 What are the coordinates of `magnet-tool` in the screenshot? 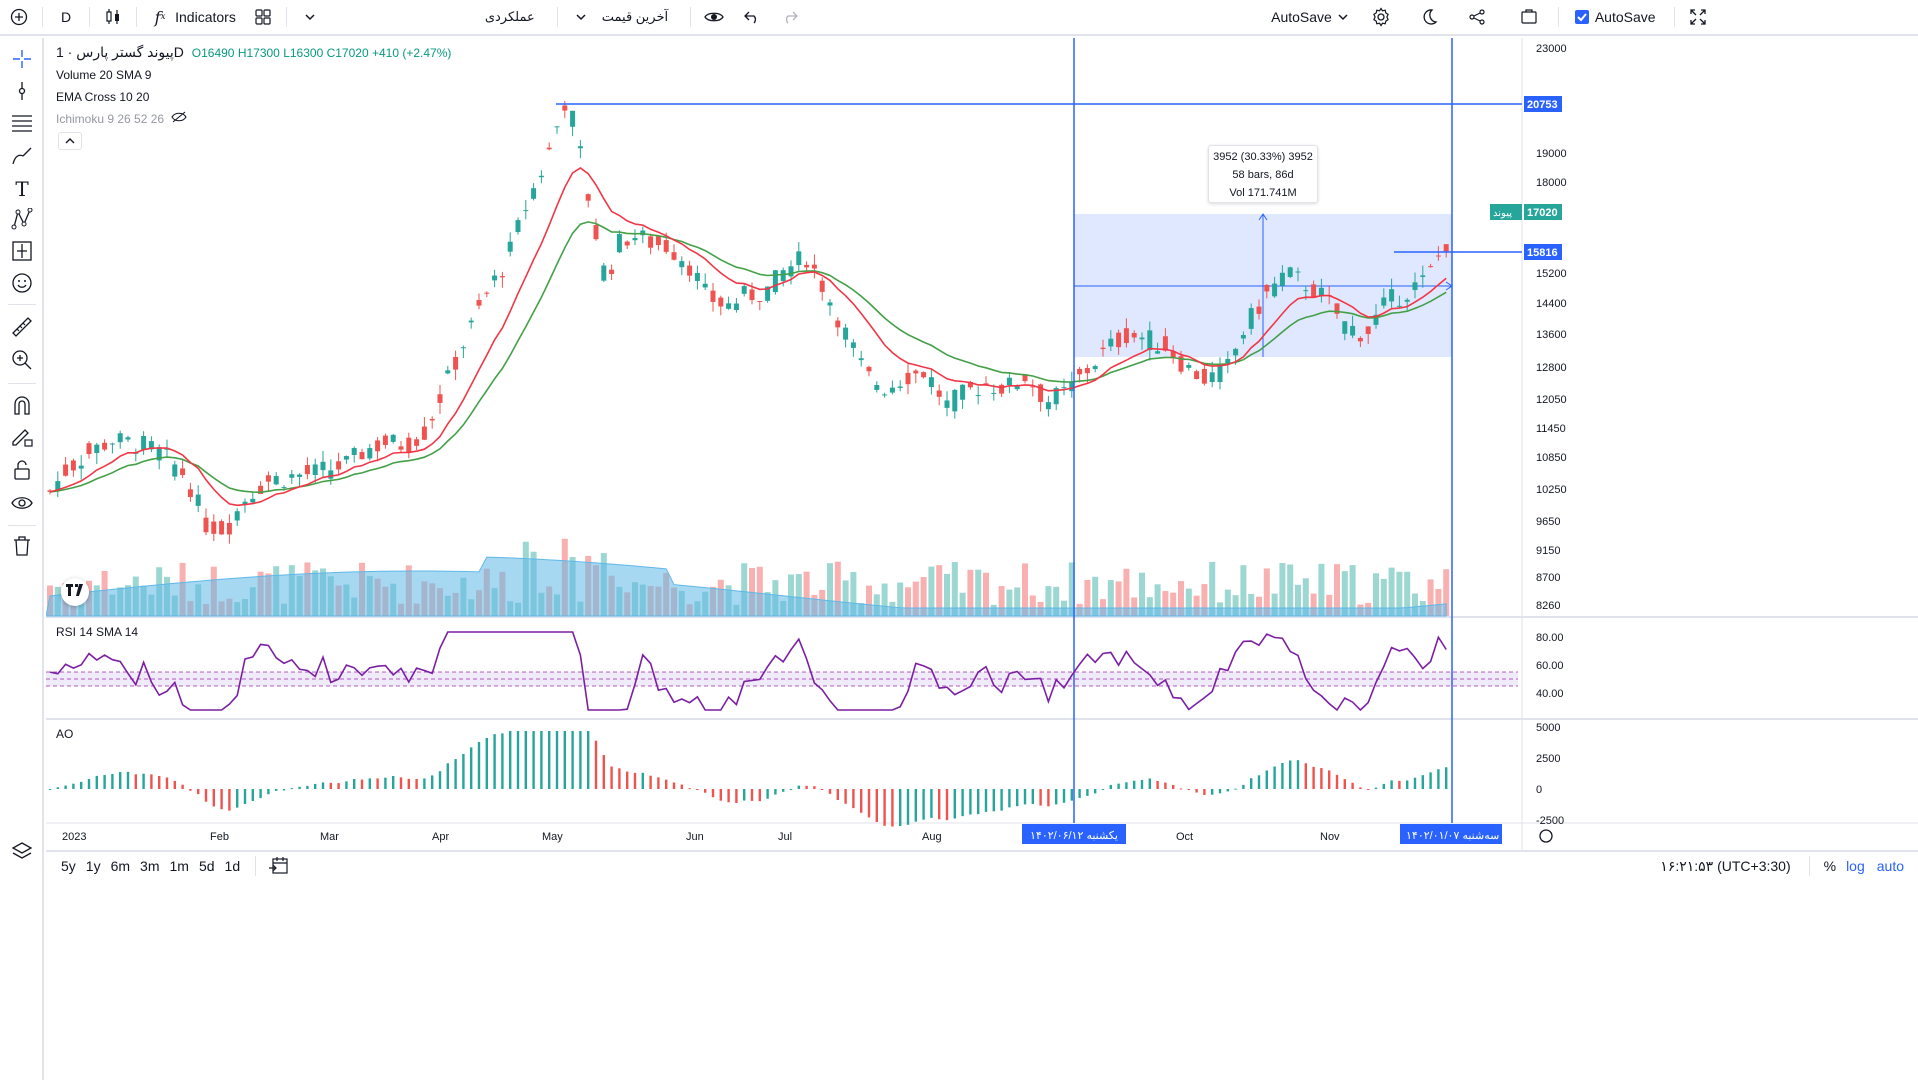 It's located at (22, 407).